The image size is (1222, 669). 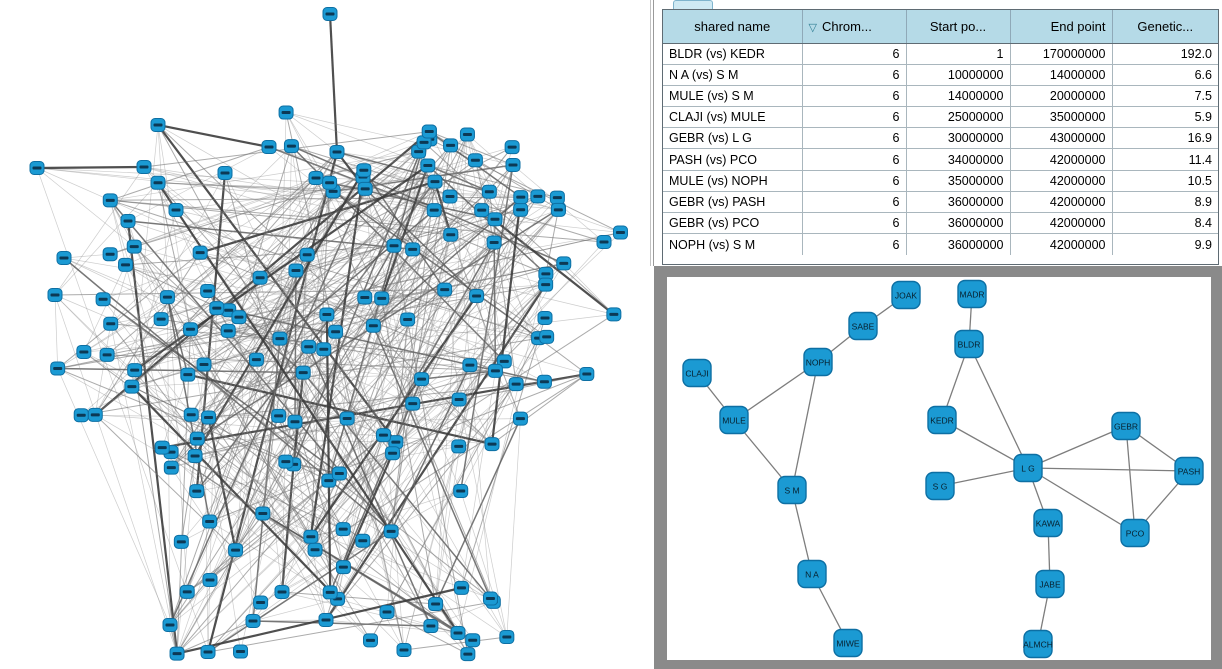 I want to click on table-cell: PASH (vs) PCO, so click(x=733, y=159).